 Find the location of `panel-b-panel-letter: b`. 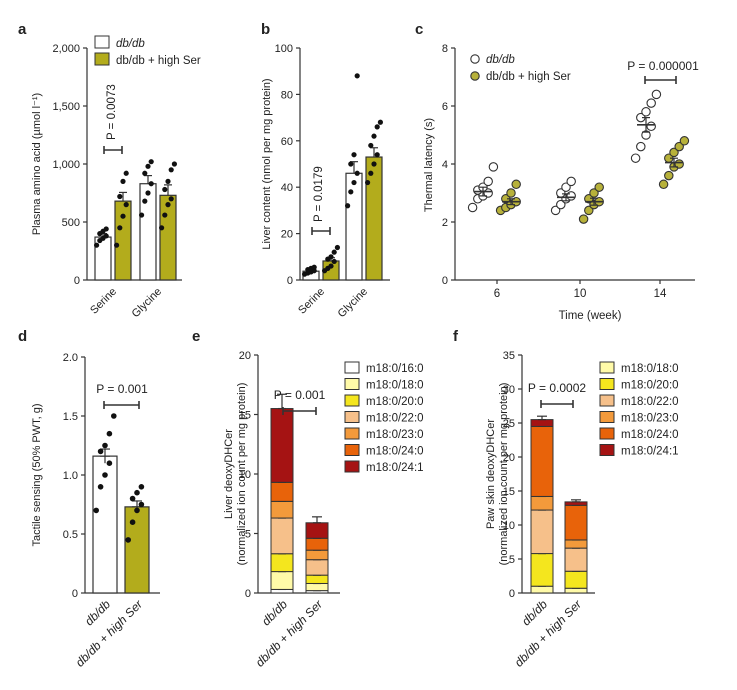

panel-b-panel-letter: b is located at coordinates (265, 29).